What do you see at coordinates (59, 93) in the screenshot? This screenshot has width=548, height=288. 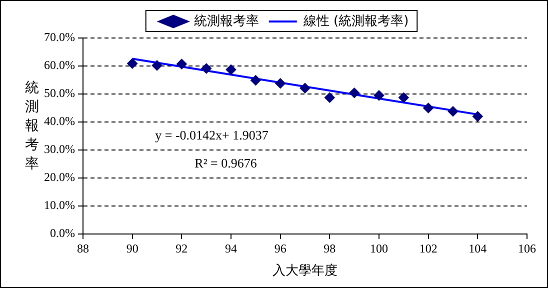 I see `y-tick-label: 50.0%` at bounding box center [59, 93].